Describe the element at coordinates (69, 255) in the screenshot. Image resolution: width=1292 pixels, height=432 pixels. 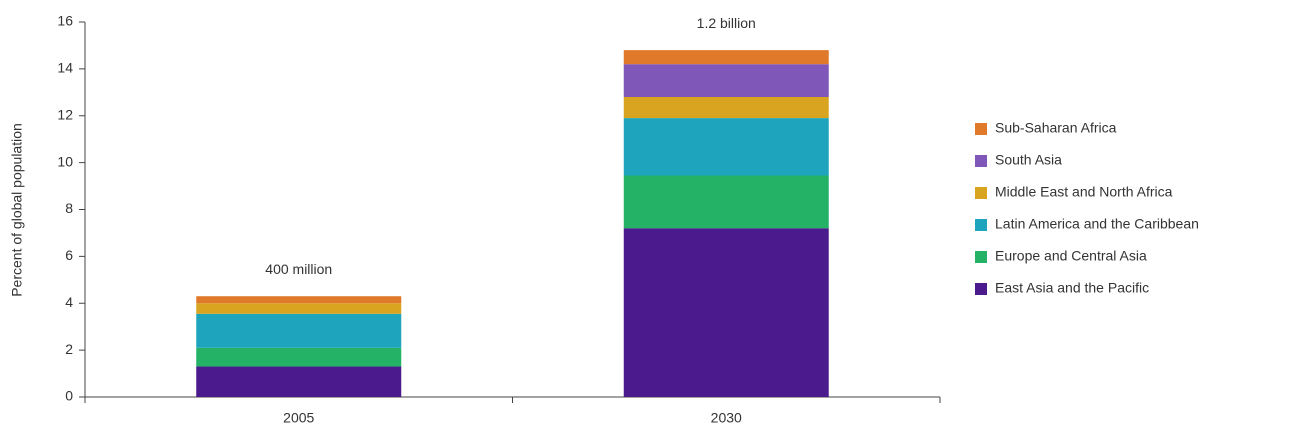
I see `y-tick-label: 6` at that location.